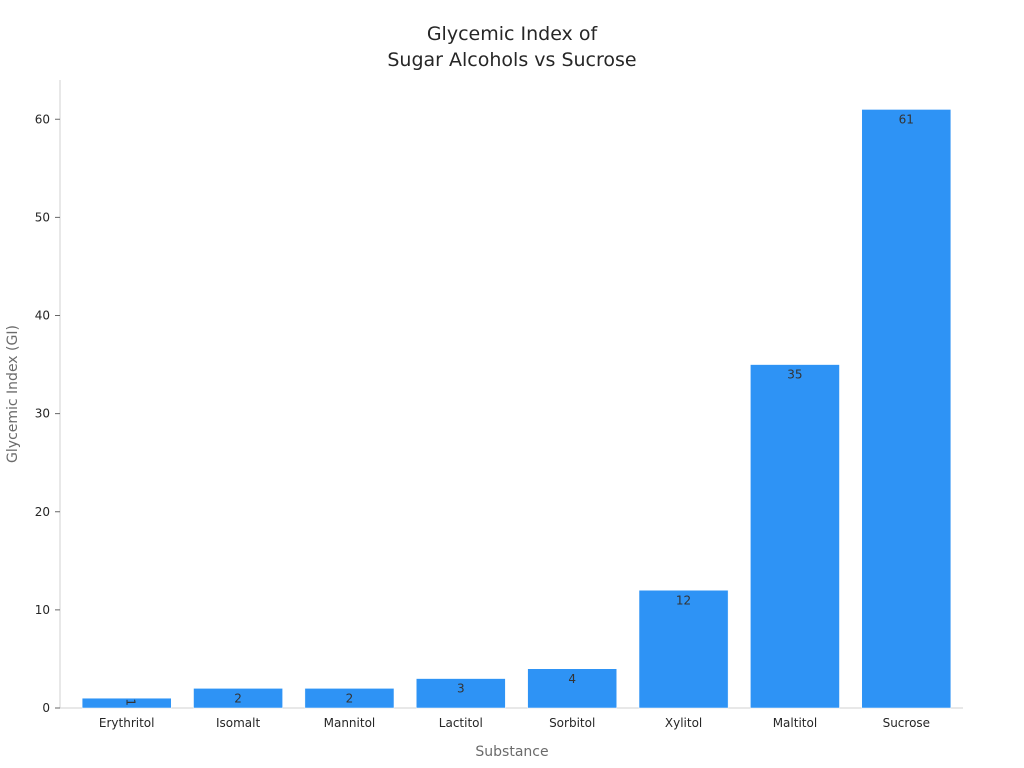  Describe the element at coordinates (42, 316) in the screenshot. I see `y-tick-label: 40` at that location.